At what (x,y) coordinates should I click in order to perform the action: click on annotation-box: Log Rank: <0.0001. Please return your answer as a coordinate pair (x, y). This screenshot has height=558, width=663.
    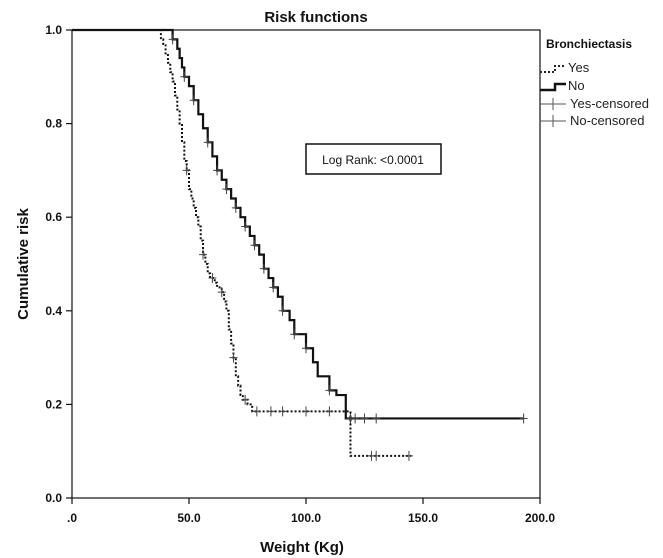
    Looking at the image, I should click on (373, 159).